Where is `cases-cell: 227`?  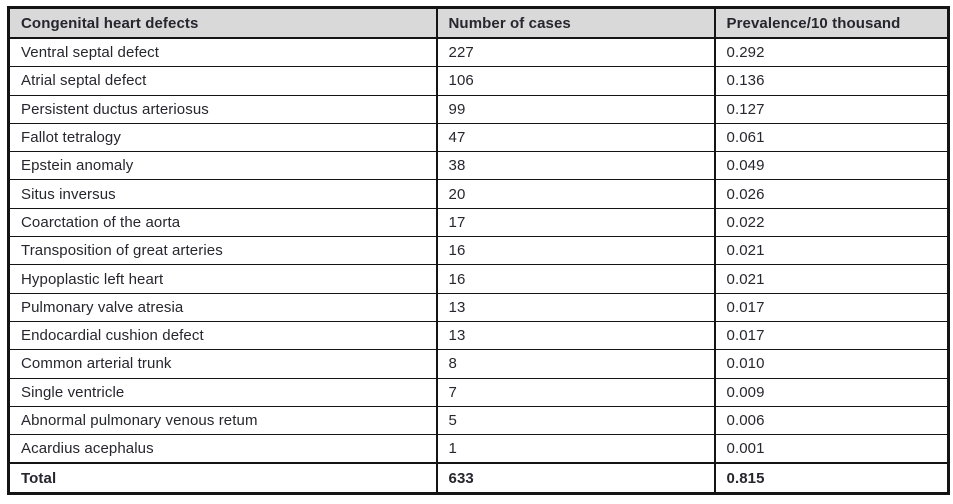
cases-cell: 227 is located at coordinates (575, 52).